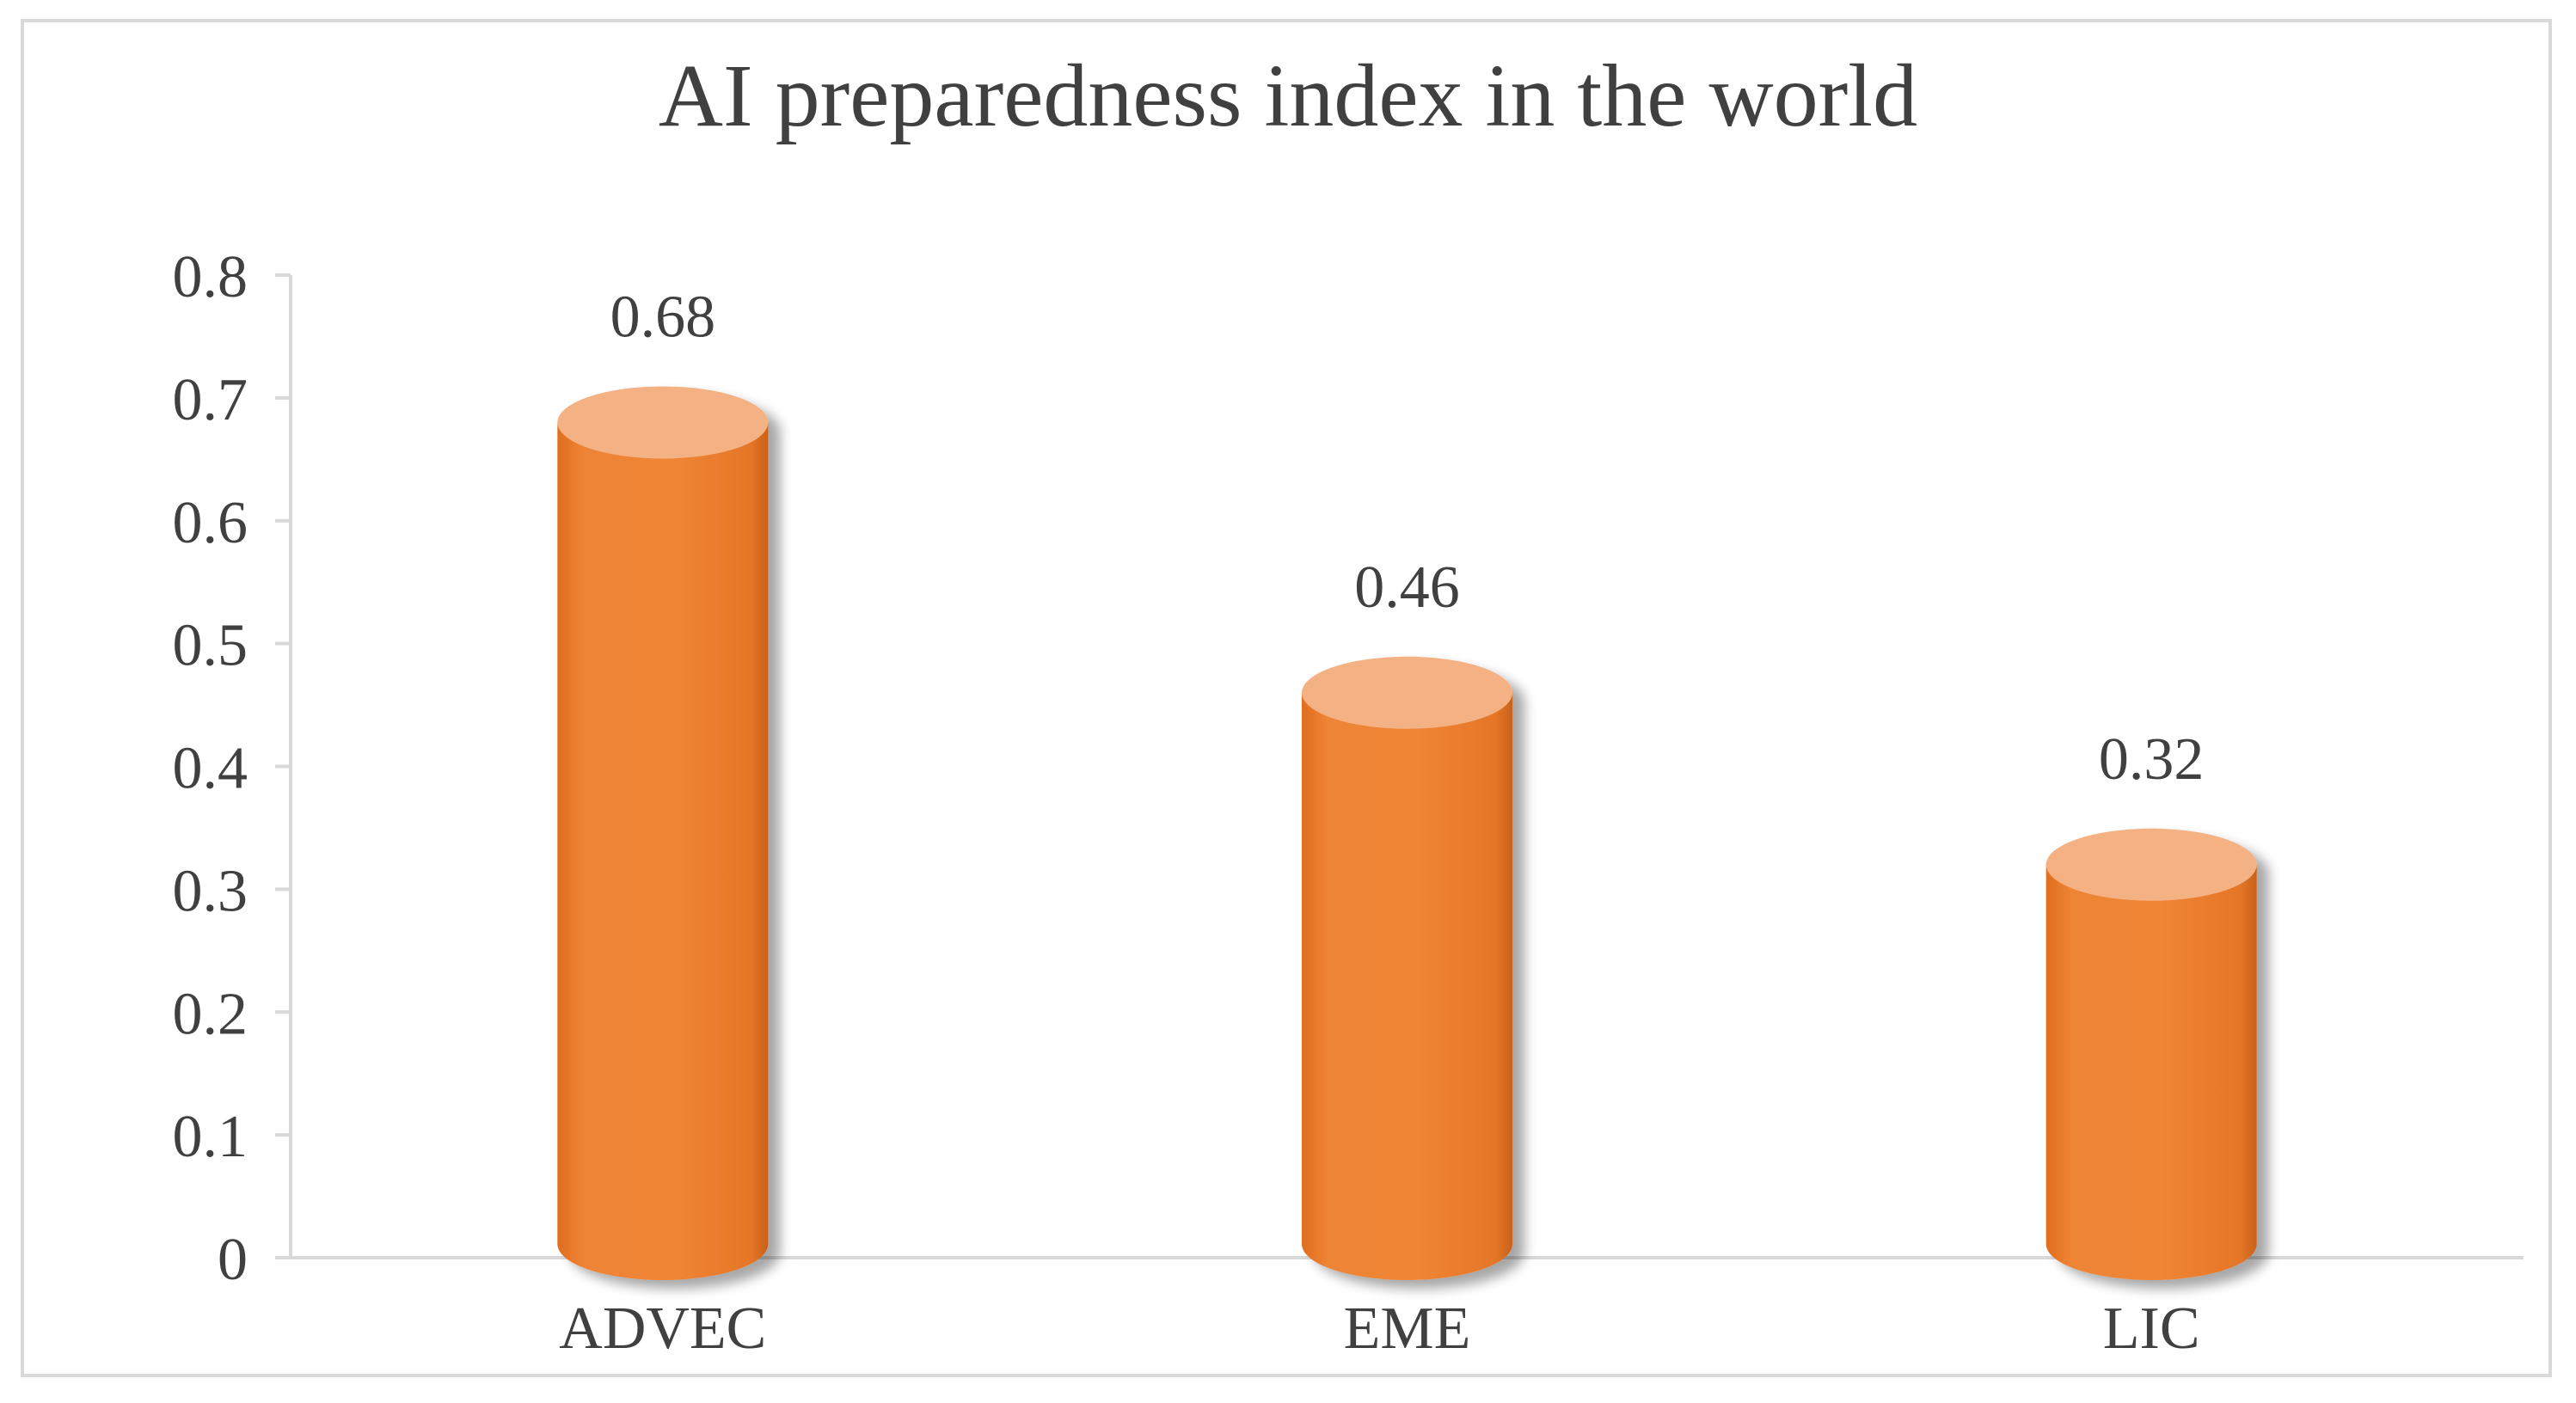 Image resolution: width=2576 pixels, height=1403 pixels. What do you see at coordinates (210, 1014) in the screenshot?
I see `y-tick-label: 0.2` at bounding box center [210, 1014].